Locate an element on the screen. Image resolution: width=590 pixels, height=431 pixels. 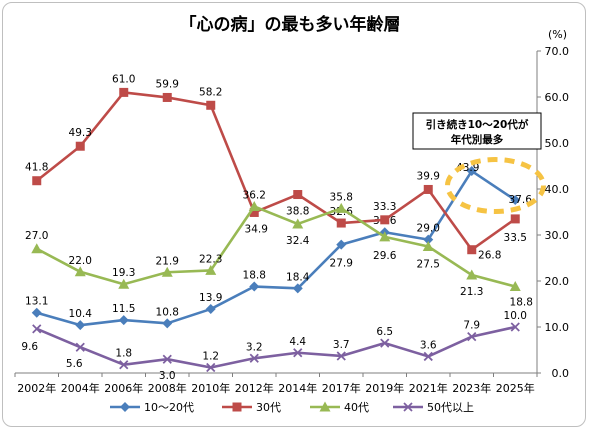
y-tick-label: 40.0 is located at coordinates (557, 189).